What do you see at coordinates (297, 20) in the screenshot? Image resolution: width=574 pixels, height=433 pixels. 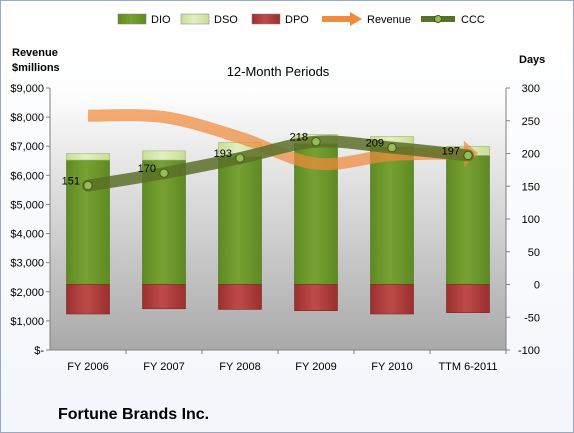 I see `legend-label-dpo: DPO` at bounding box center [297, 20].